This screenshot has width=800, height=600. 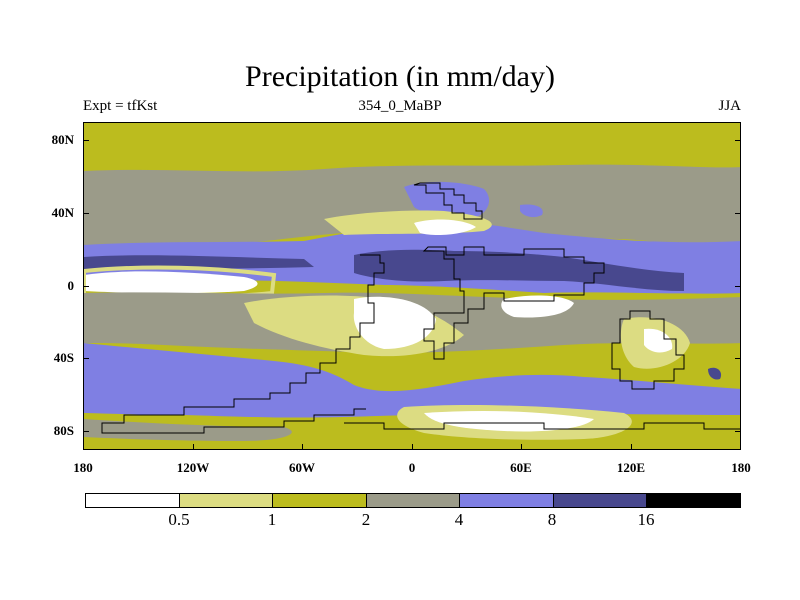 What do you see at coordinates (188, 430) in the screenshot?
I see `antarctic-grey` at bounding box center [188, 430].